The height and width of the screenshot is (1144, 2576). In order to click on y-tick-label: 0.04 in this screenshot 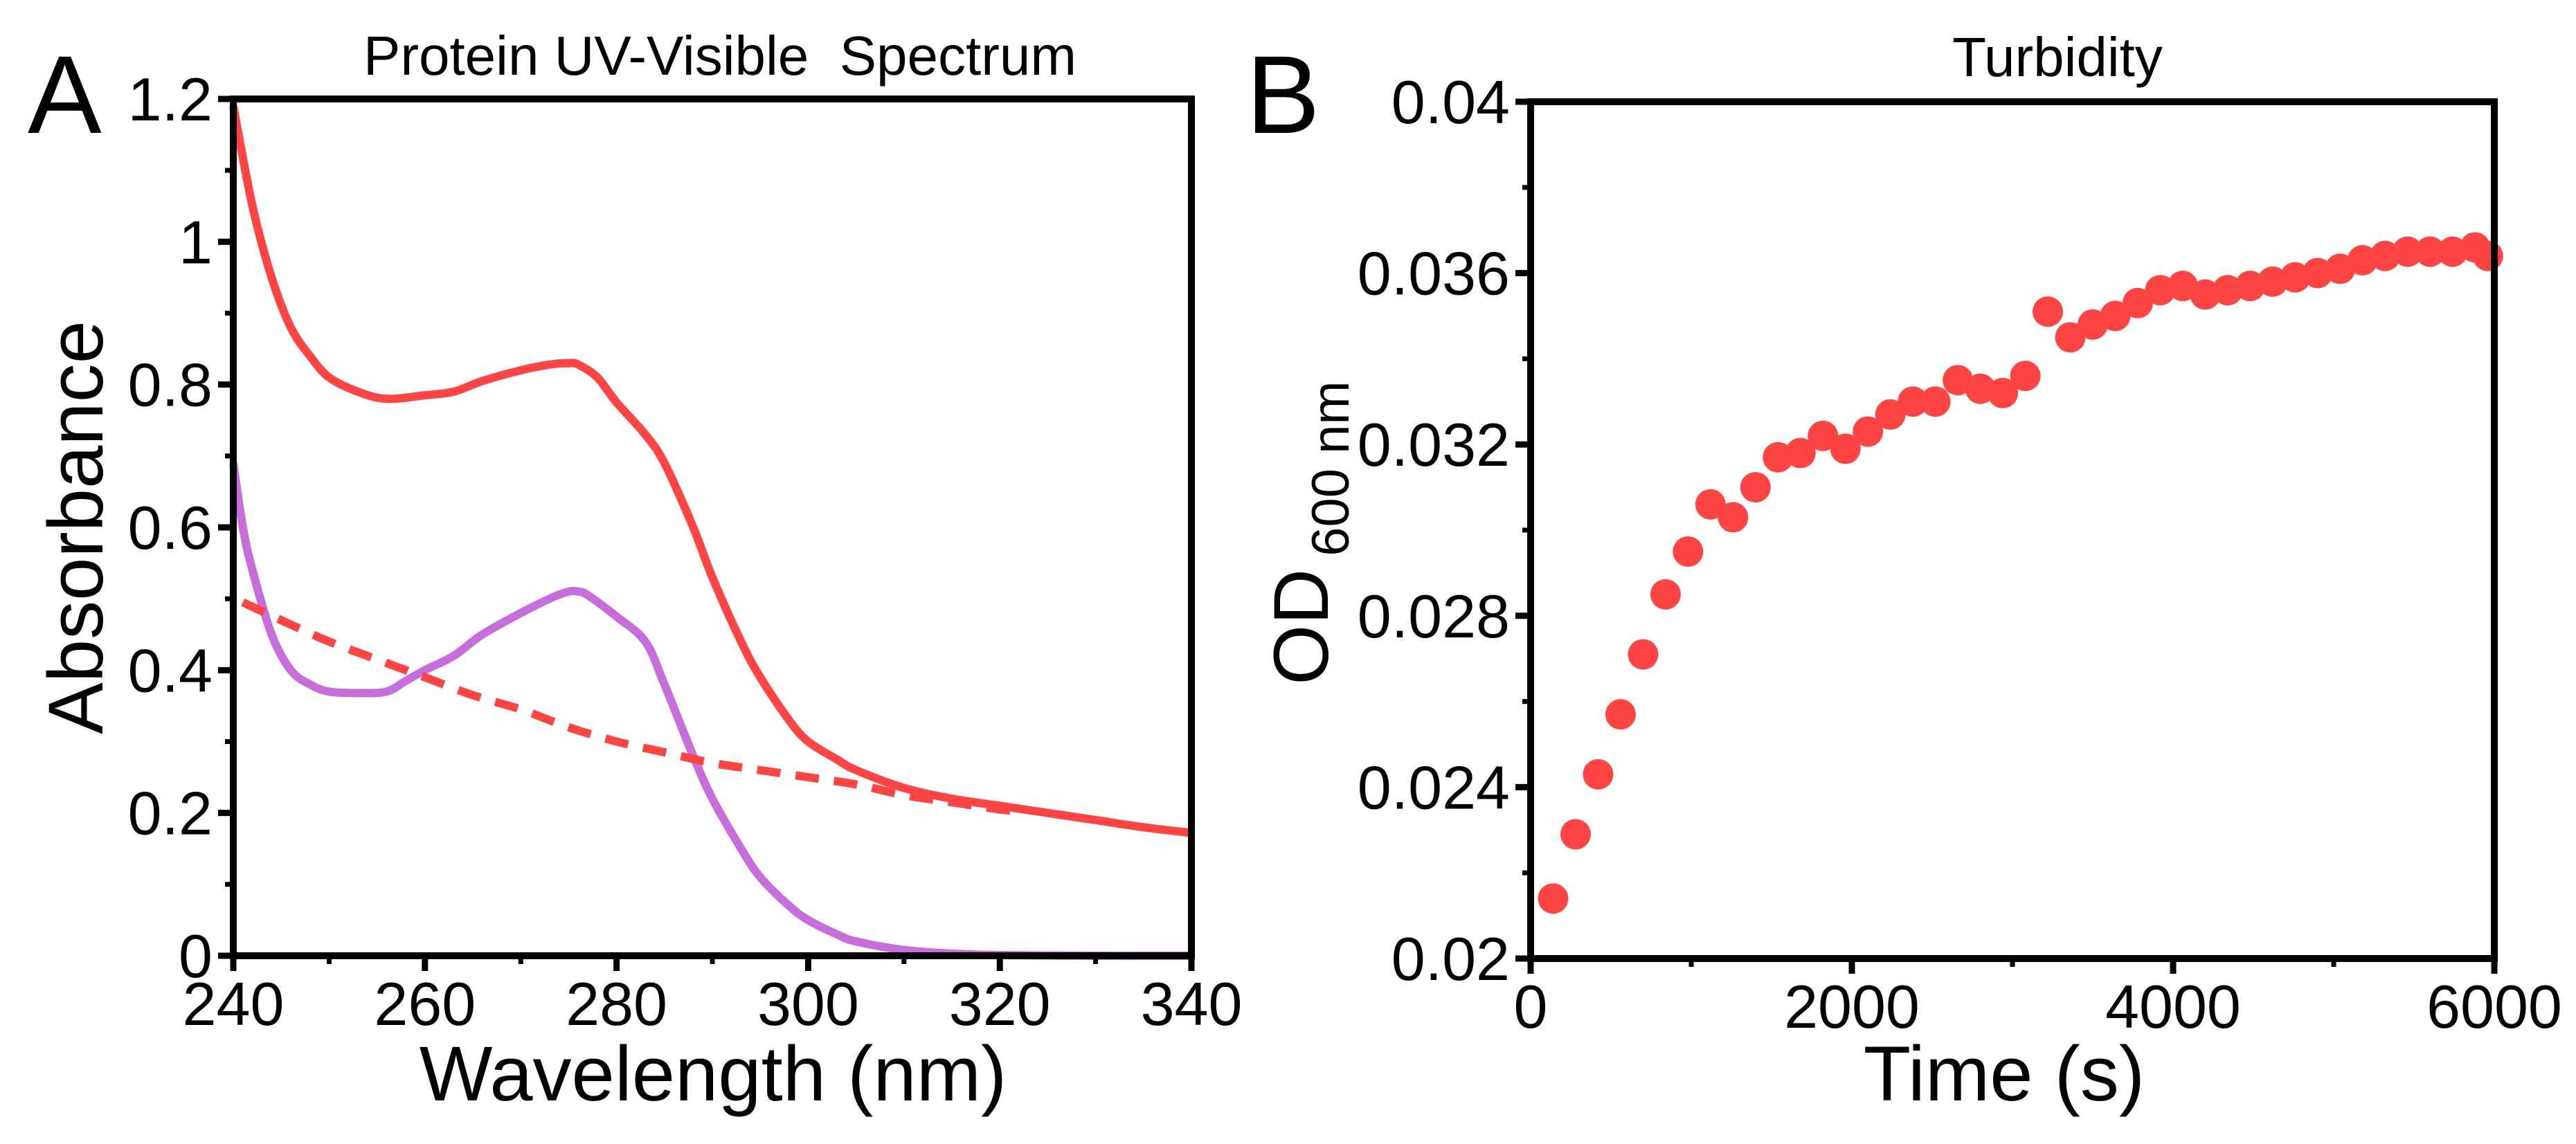, I will do `click(1450, 102)`.